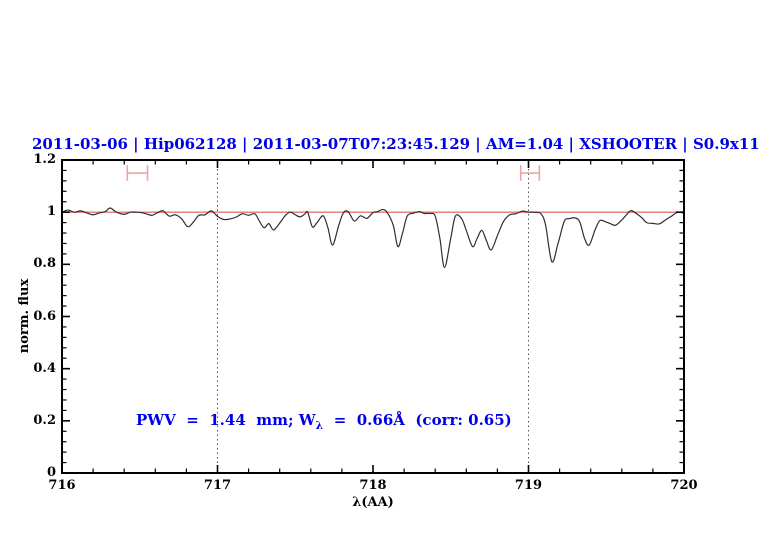 The image size is (782, 542). What do you see at coordinates (319, 425) in the screenshot?
I see `pwv-annotation-lambda-sub: λ` at bounding box center [319, 425].